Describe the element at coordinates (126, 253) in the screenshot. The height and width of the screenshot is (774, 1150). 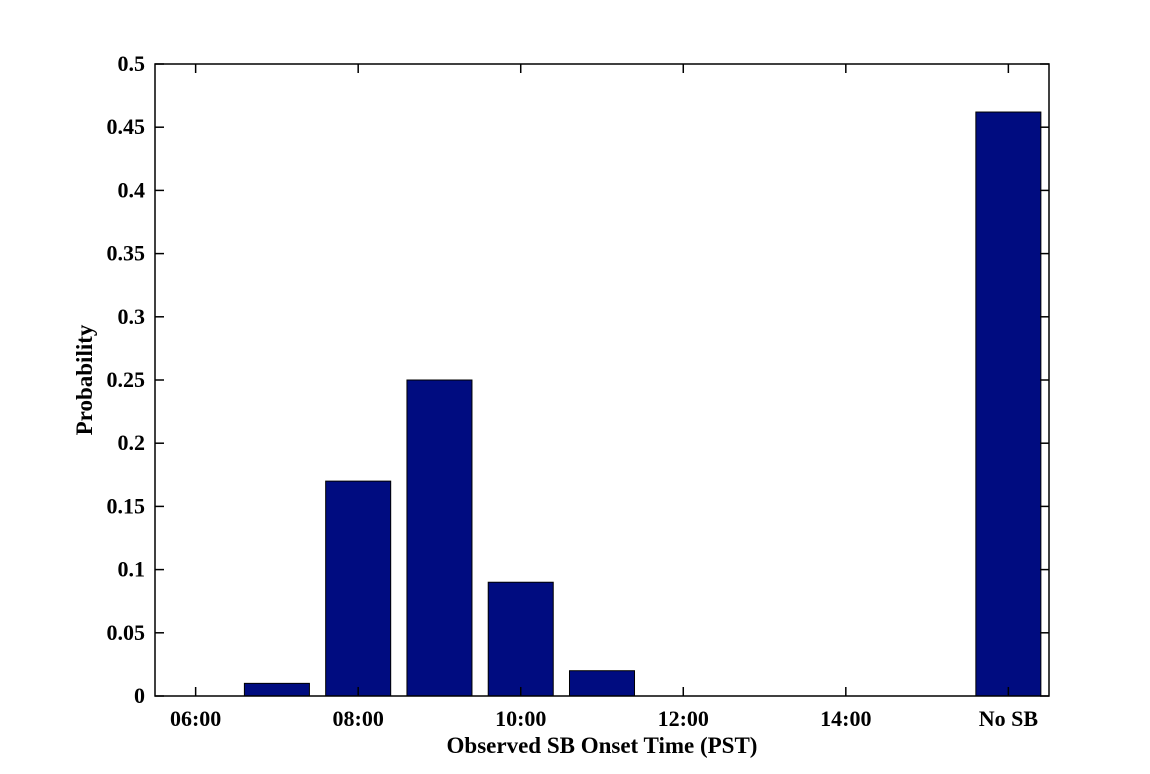
I see `y-tick-label: 0.35` at that location.